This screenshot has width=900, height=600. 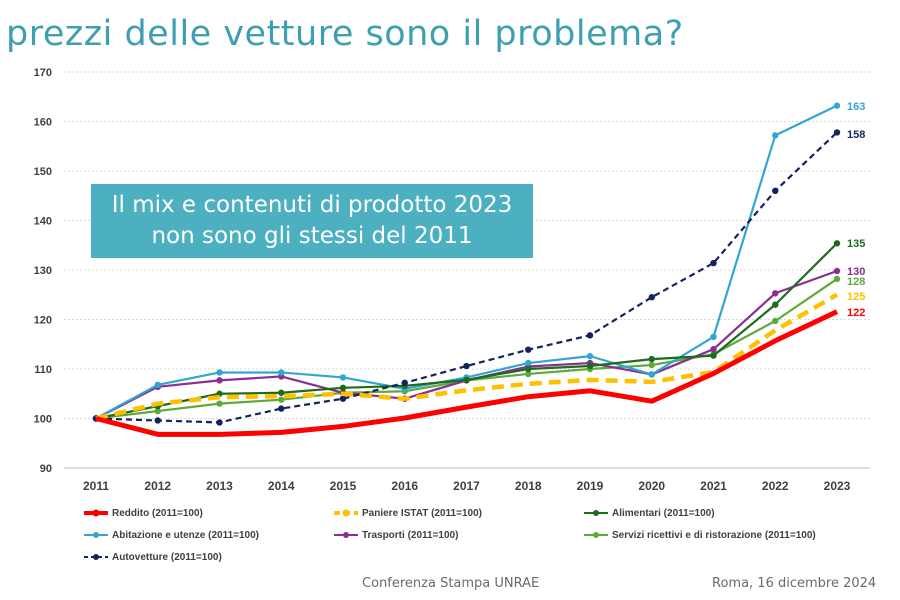 I want to click on y-tick-label: 160, so click(x=43, y=123).